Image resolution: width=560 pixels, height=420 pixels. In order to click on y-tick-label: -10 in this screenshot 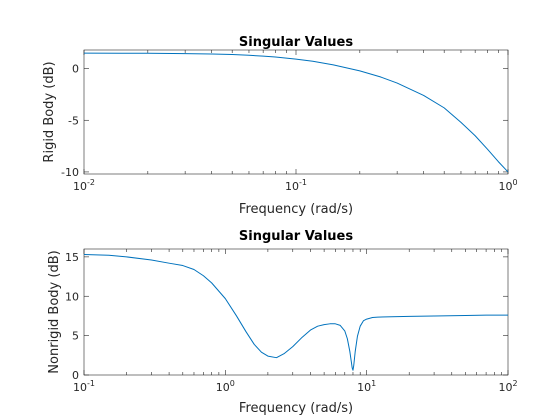, I will do `click(70, 172)`.